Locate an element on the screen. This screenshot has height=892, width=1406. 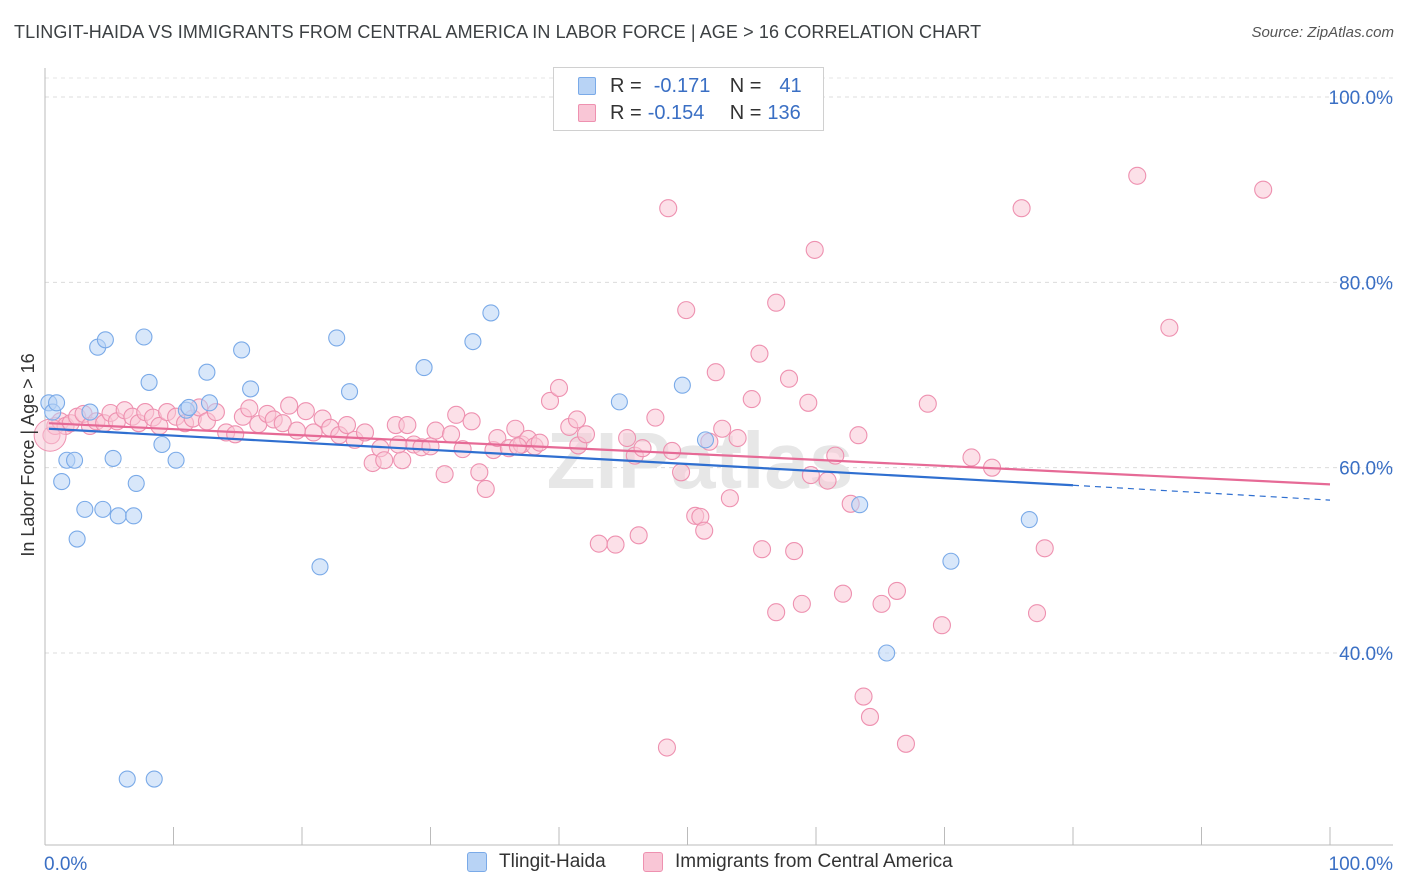
legend-row-tlingit-haida: R = -0.171 N = 41 is located at coordinates (690, 86).